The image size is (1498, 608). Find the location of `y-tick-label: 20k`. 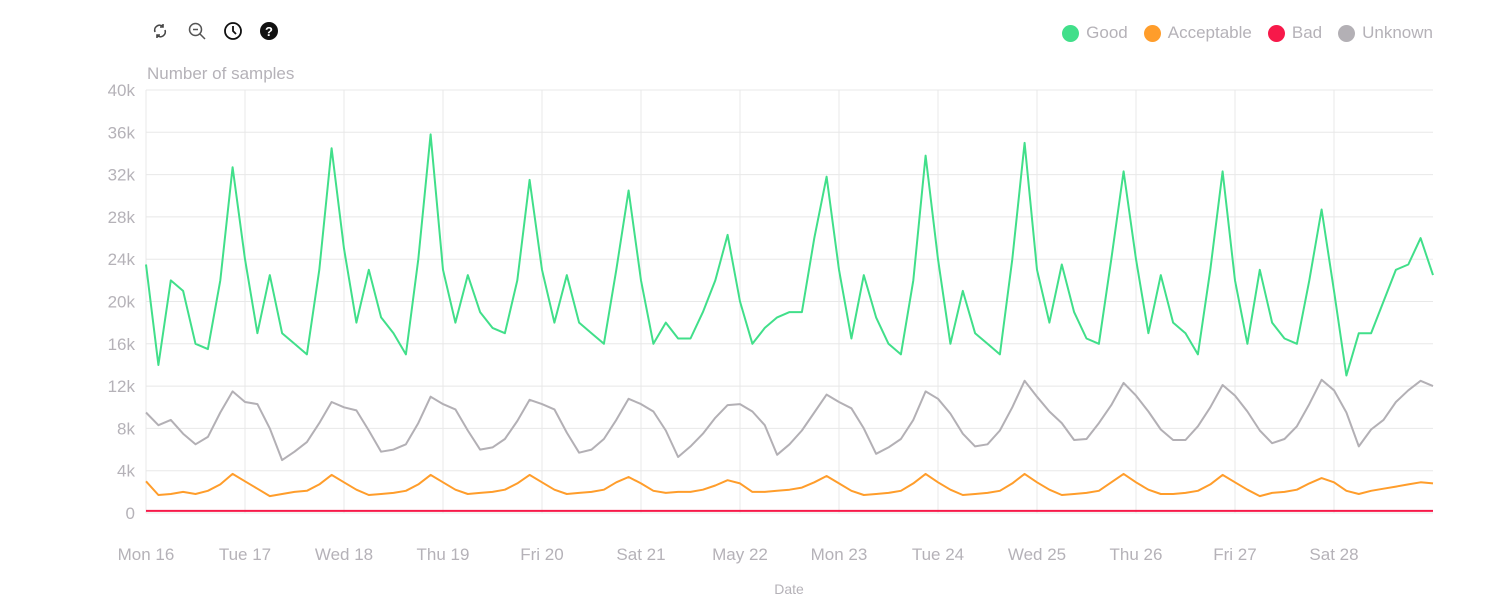

y-tick-label: 20k is located at coordinates (122, 302).